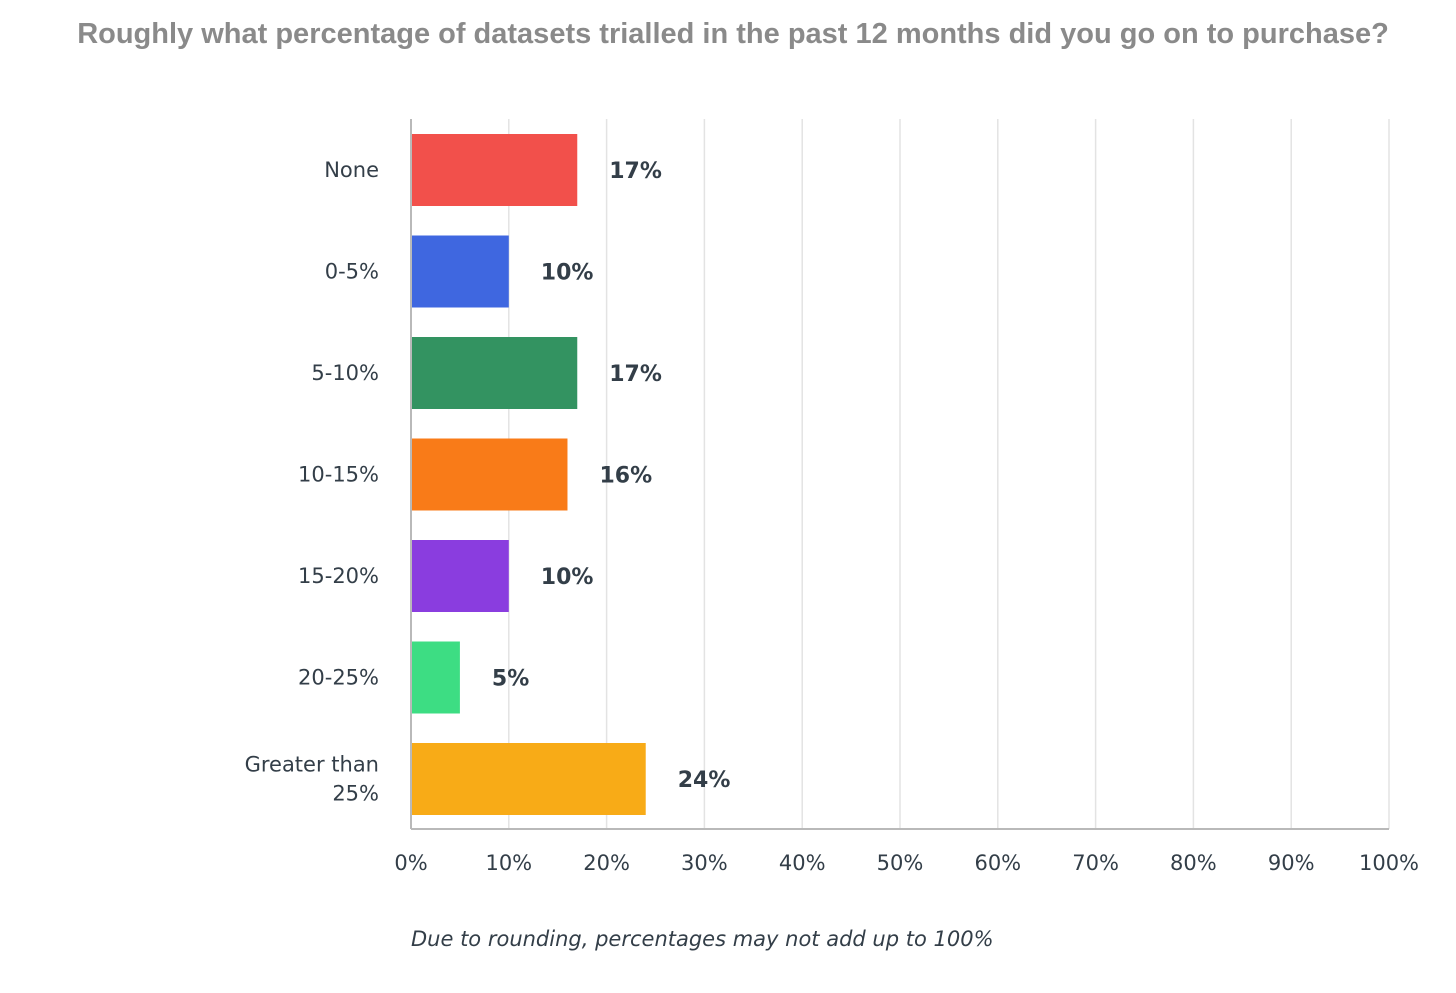 The height and width of the screenshot is (993, 1456). Describe the element at coordinates (351, 170) in the screenshot. I see `category-label: None` at that location.